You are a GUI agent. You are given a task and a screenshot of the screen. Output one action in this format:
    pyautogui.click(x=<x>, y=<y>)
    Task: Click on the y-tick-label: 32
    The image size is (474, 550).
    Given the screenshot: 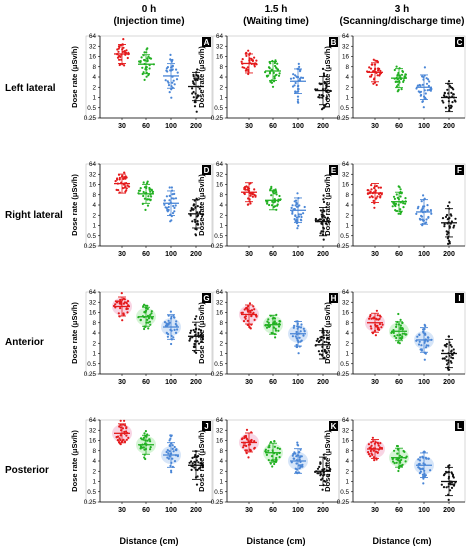 What is the action you would take?
    pyautogui.click(x=346, y=302)
    